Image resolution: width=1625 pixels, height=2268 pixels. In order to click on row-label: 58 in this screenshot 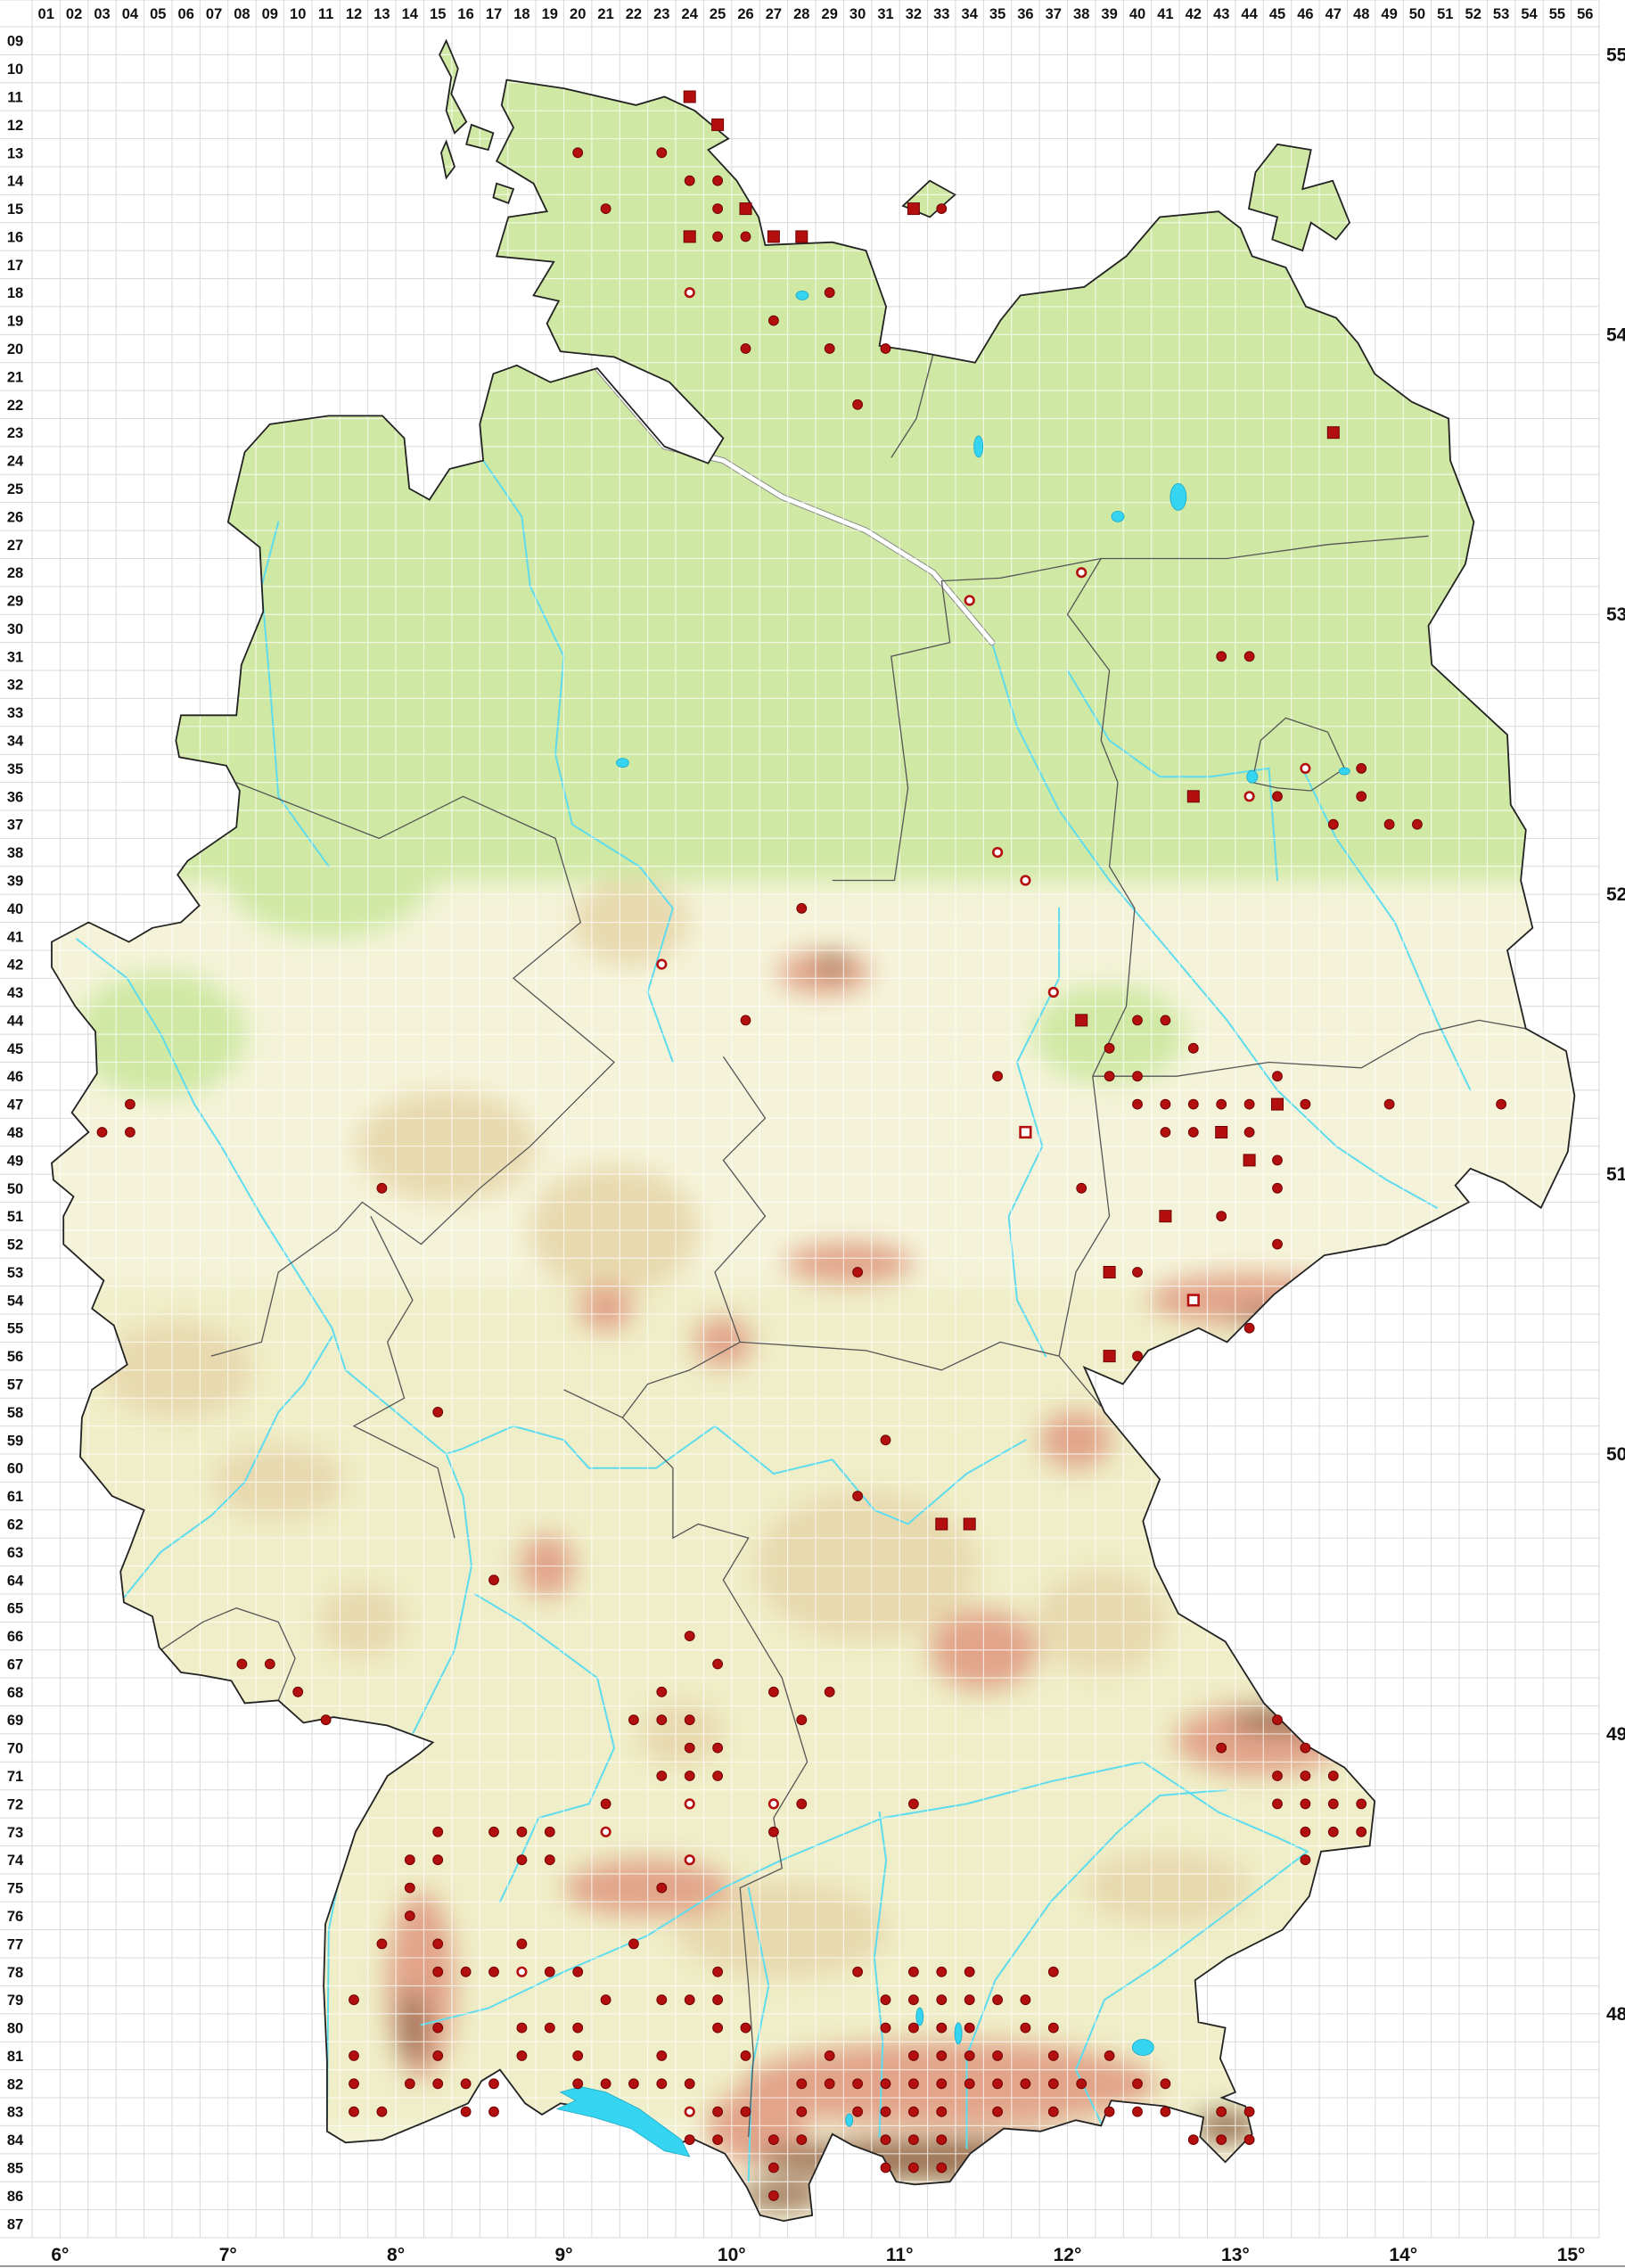, I will do `click(15, 1413)`.